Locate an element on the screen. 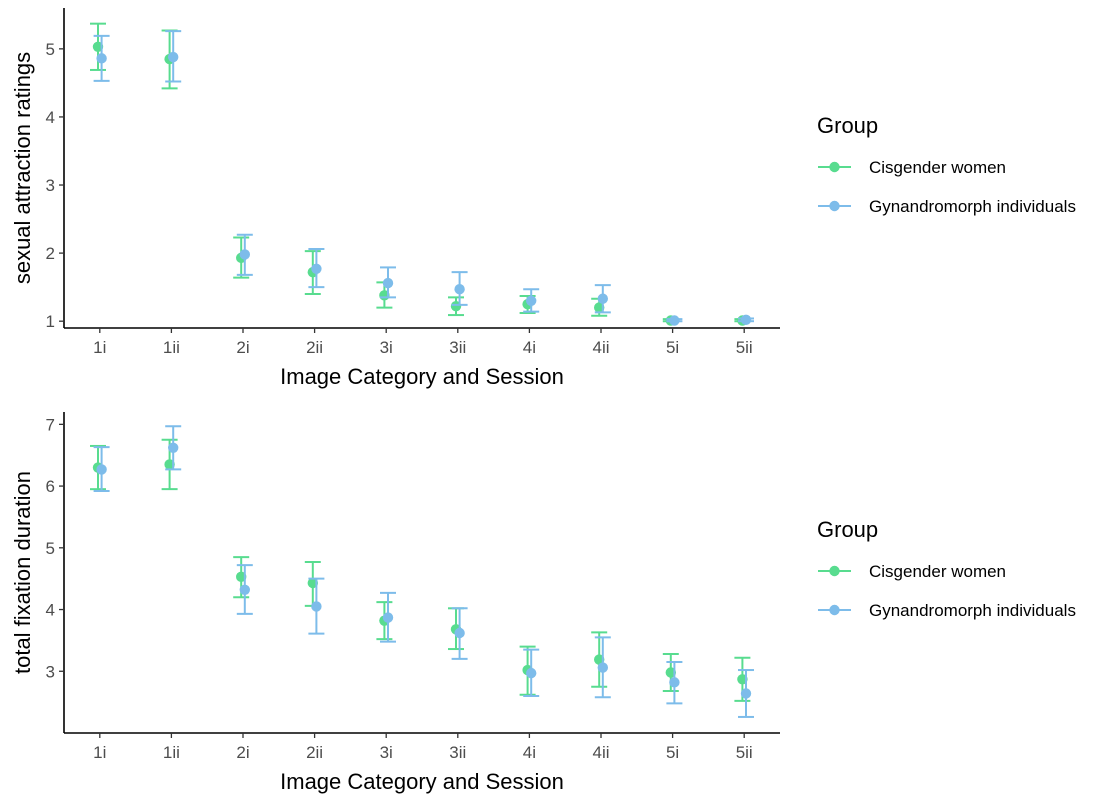 The height and width of the screenshot is (799, 1117). y-tick-label: 1 is located at coordinates (50, 321).